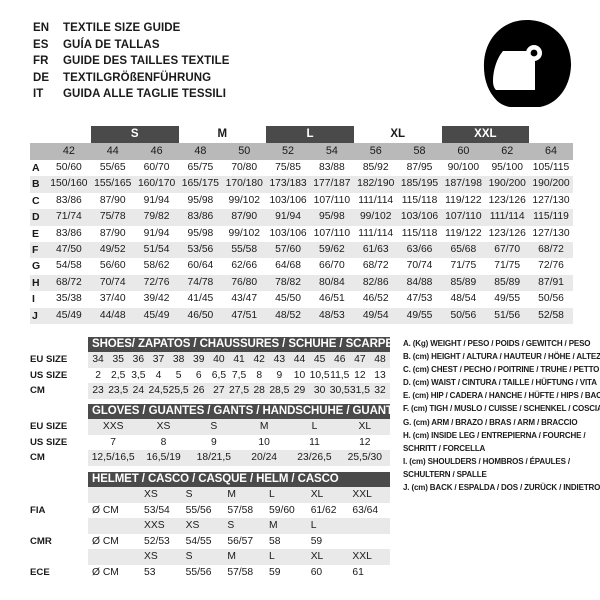 The height and width of the screenshot is (600, 600). Describe the element at coordinates (375, 315) in the screenshot. I see `size-table-cell: 49/54` at that location.